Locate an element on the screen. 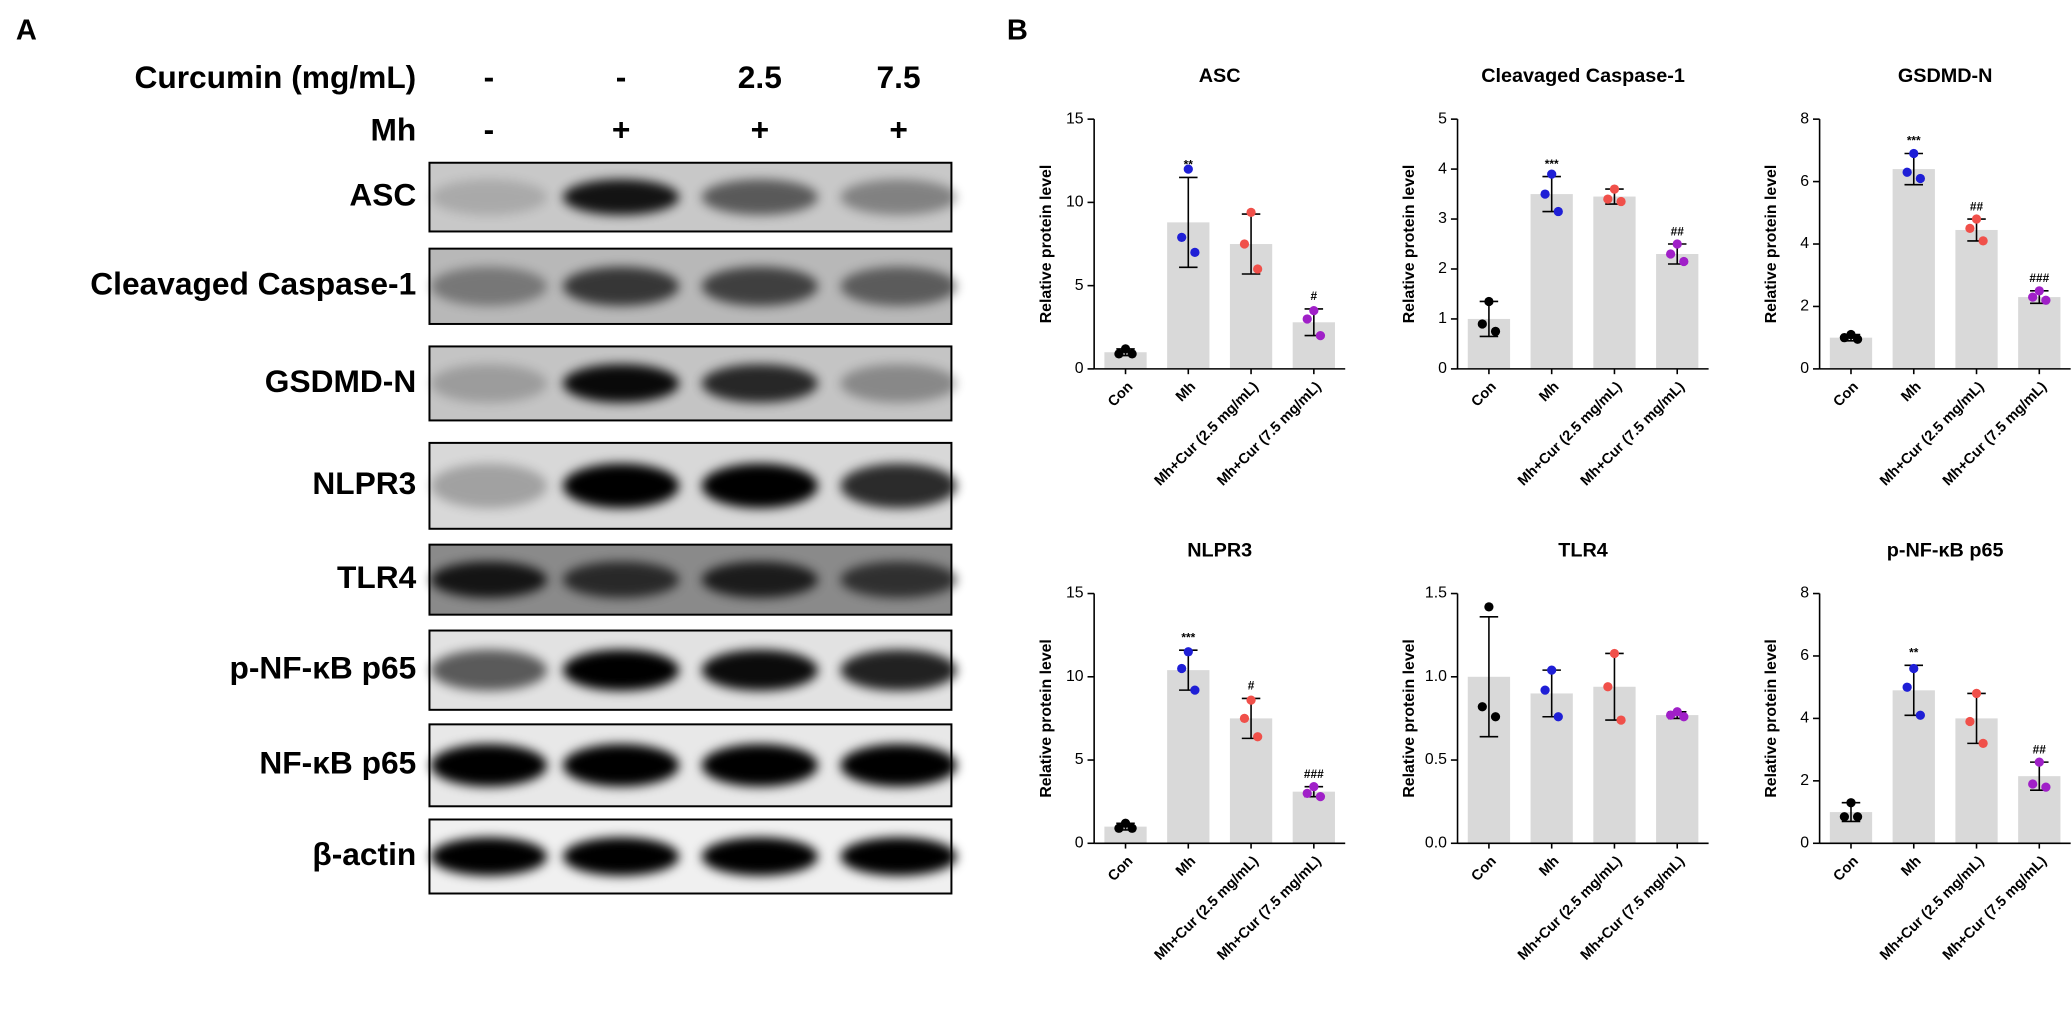 The height and width of the screenshot is (1010, 2072). y-tick-label: 0.0 is located at coordinates (1436, 842).